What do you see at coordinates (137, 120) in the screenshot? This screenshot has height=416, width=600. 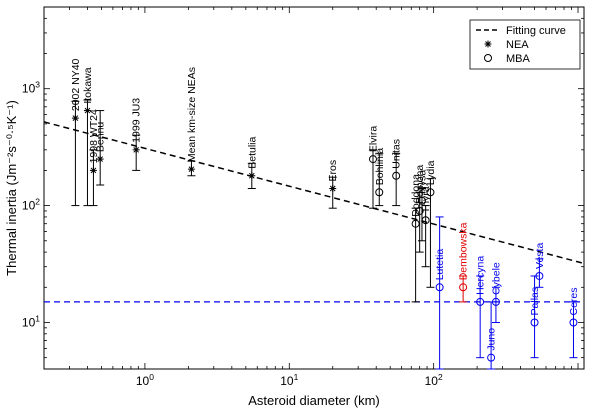 I see `point-label: 1999 JU3` at bounding box center [137, 120].